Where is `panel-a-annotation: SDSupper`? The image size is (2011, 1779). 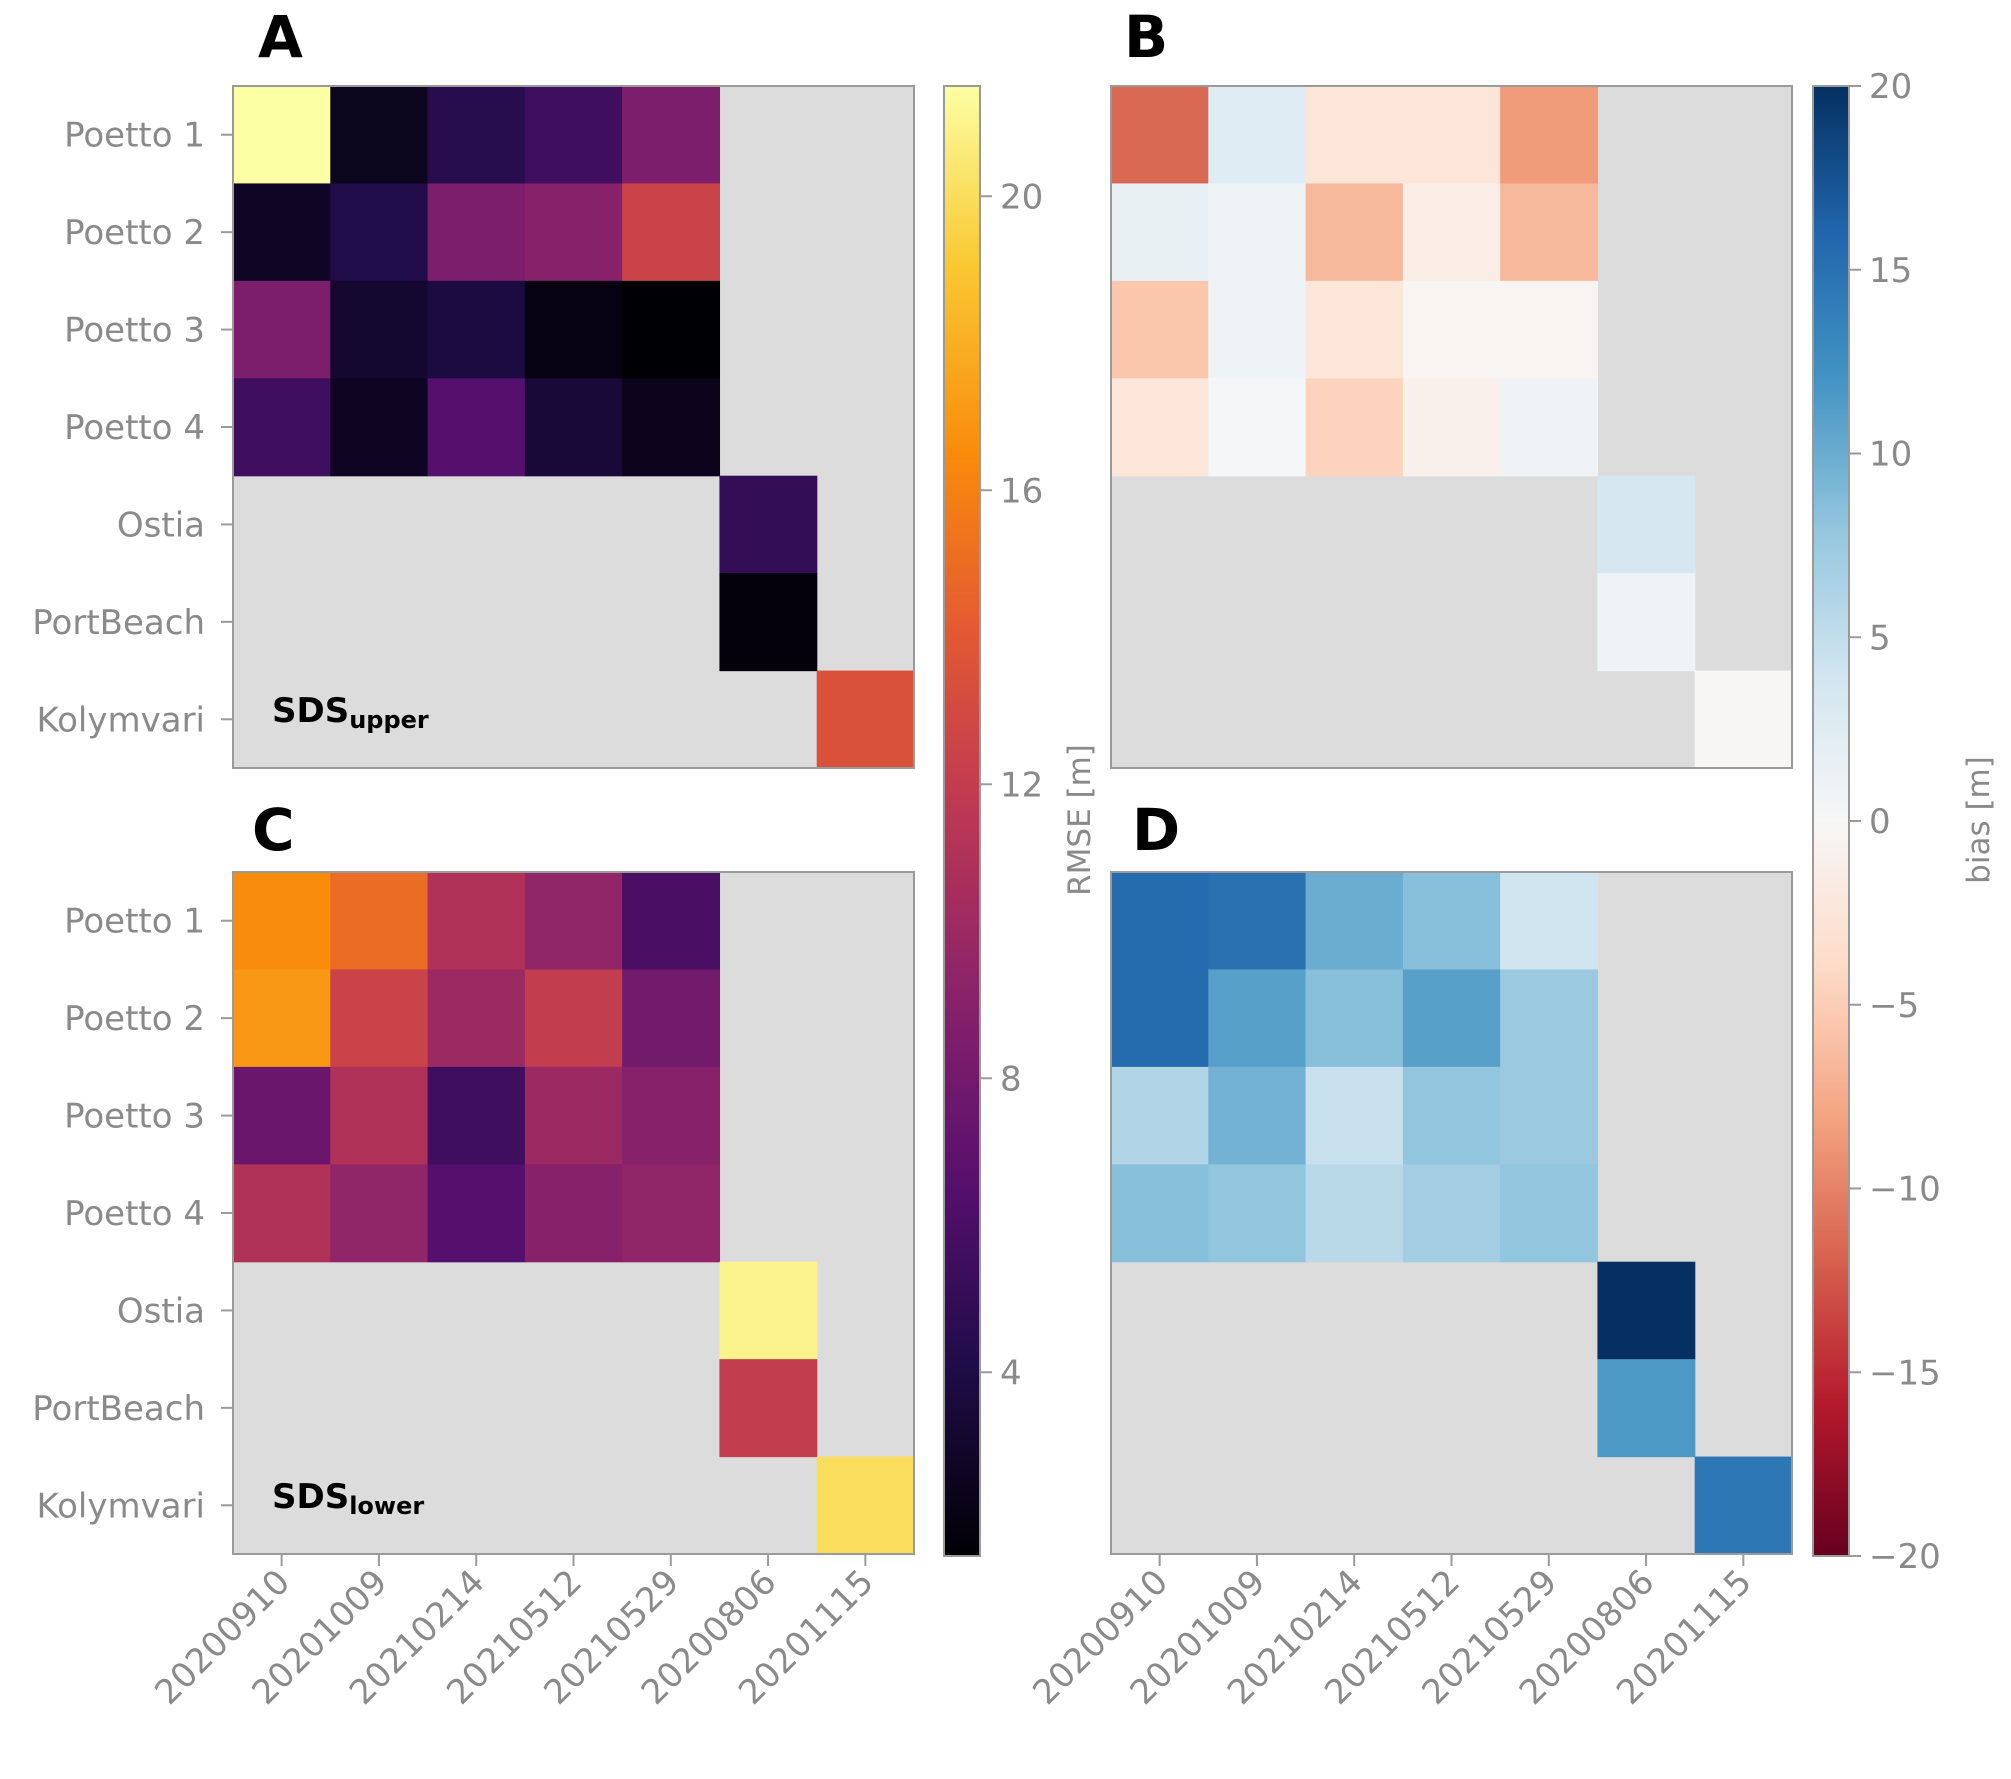 panel-a-annotation: SDSupper is located at coordinates (350, 712).